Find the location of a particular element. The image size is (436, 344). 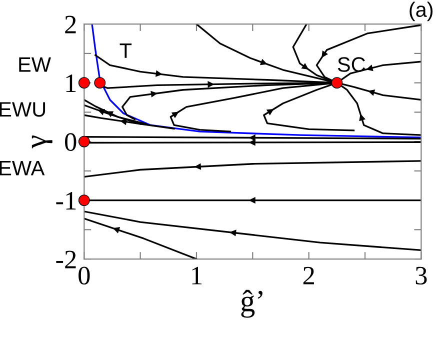

annotation: EW is located at coordinates (35, 64).